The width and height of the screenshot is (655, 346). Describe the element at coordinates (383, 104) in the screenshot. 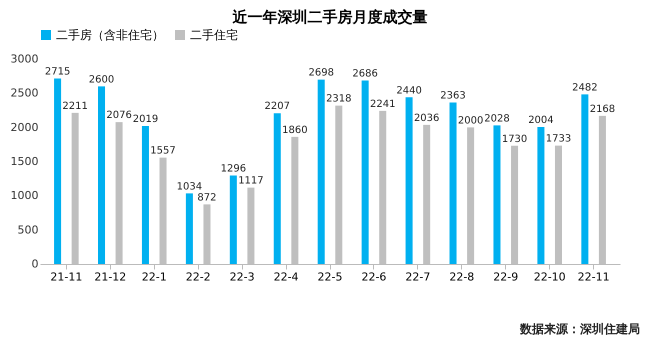

I see `data-label: 2241` at that location.